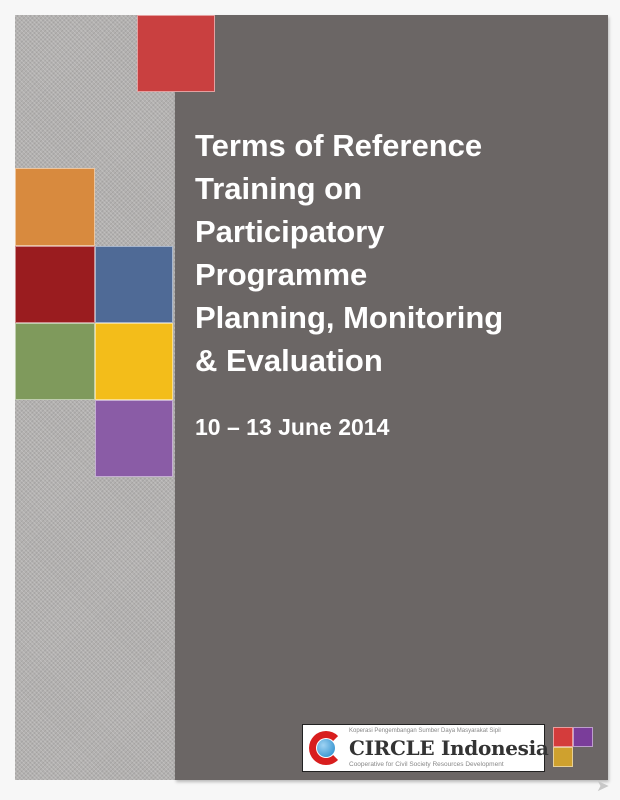 Image resolution: width=620 pixels, height=800 pixels. What do you see at coordinates (289, 360) in the screenshot?
I see `title-line: & Evaluation` at bounding box center [289, 360].